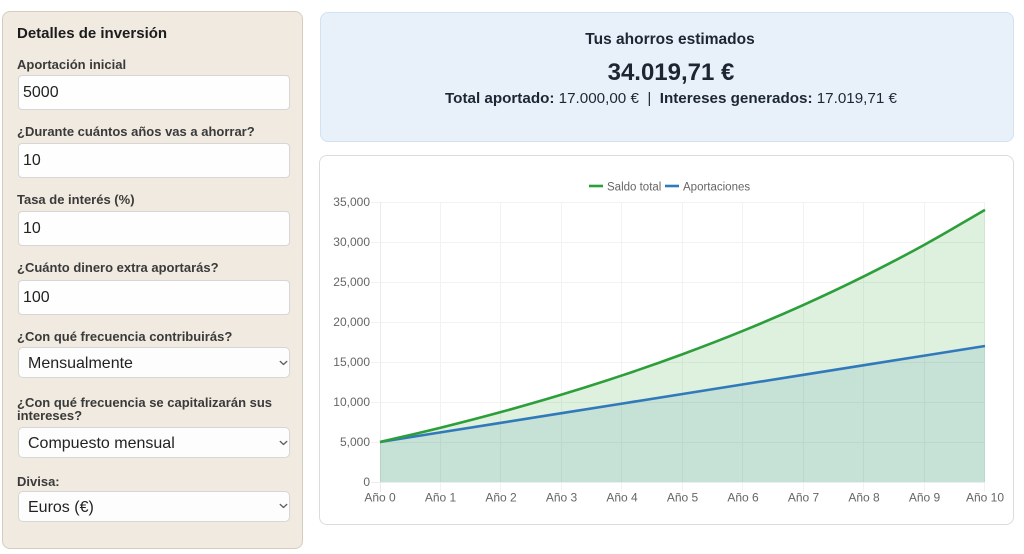 This screenshot has width=1024, height=554. Describe the element at coordinates (351, 282) in the screenshot. I see `svg-text: 25,000` at that location.